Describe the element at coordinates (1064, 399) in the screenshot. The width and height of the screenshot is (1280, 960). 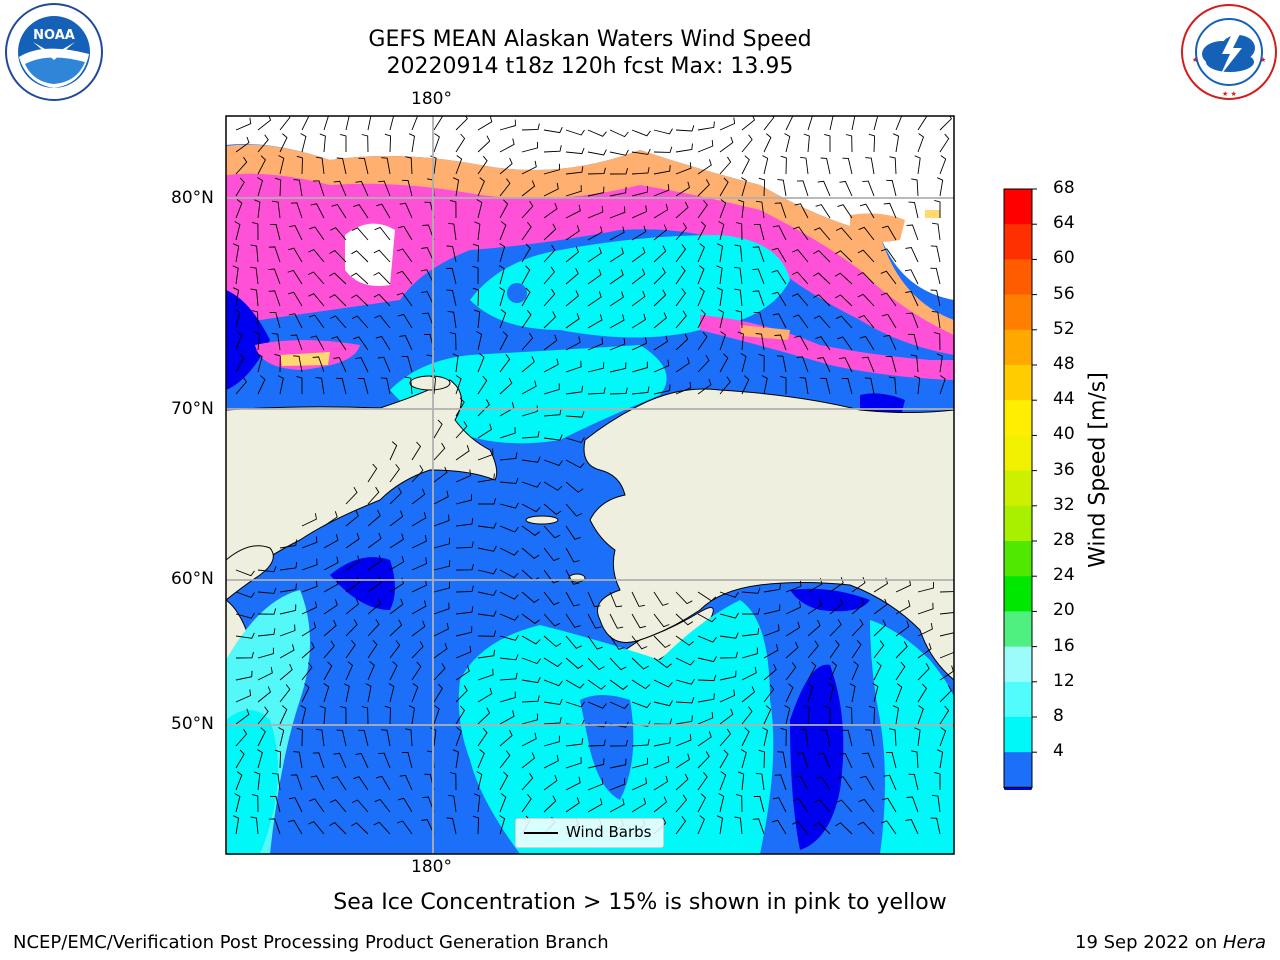
I see `colorbar-tick-label: 44` at that location.